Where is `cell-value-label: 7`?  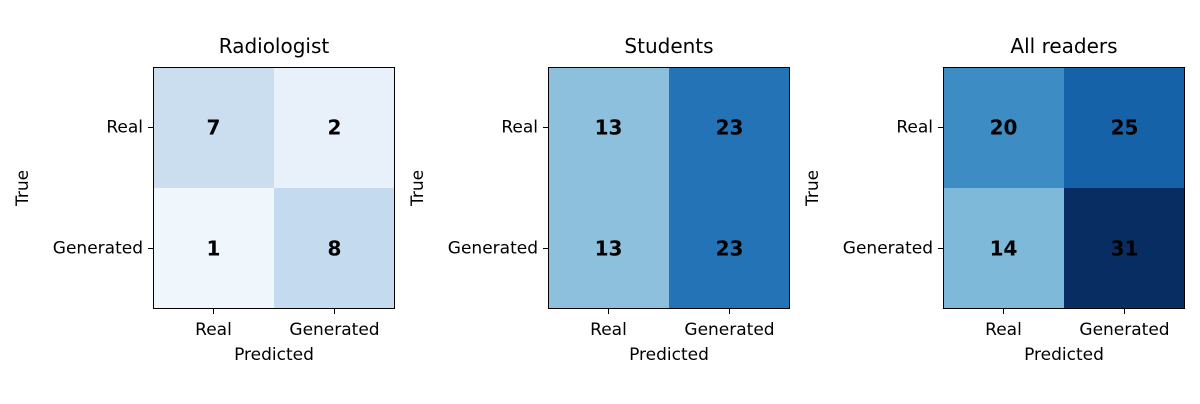
cell-value-label: 7 is located at coordinates (214, 128).